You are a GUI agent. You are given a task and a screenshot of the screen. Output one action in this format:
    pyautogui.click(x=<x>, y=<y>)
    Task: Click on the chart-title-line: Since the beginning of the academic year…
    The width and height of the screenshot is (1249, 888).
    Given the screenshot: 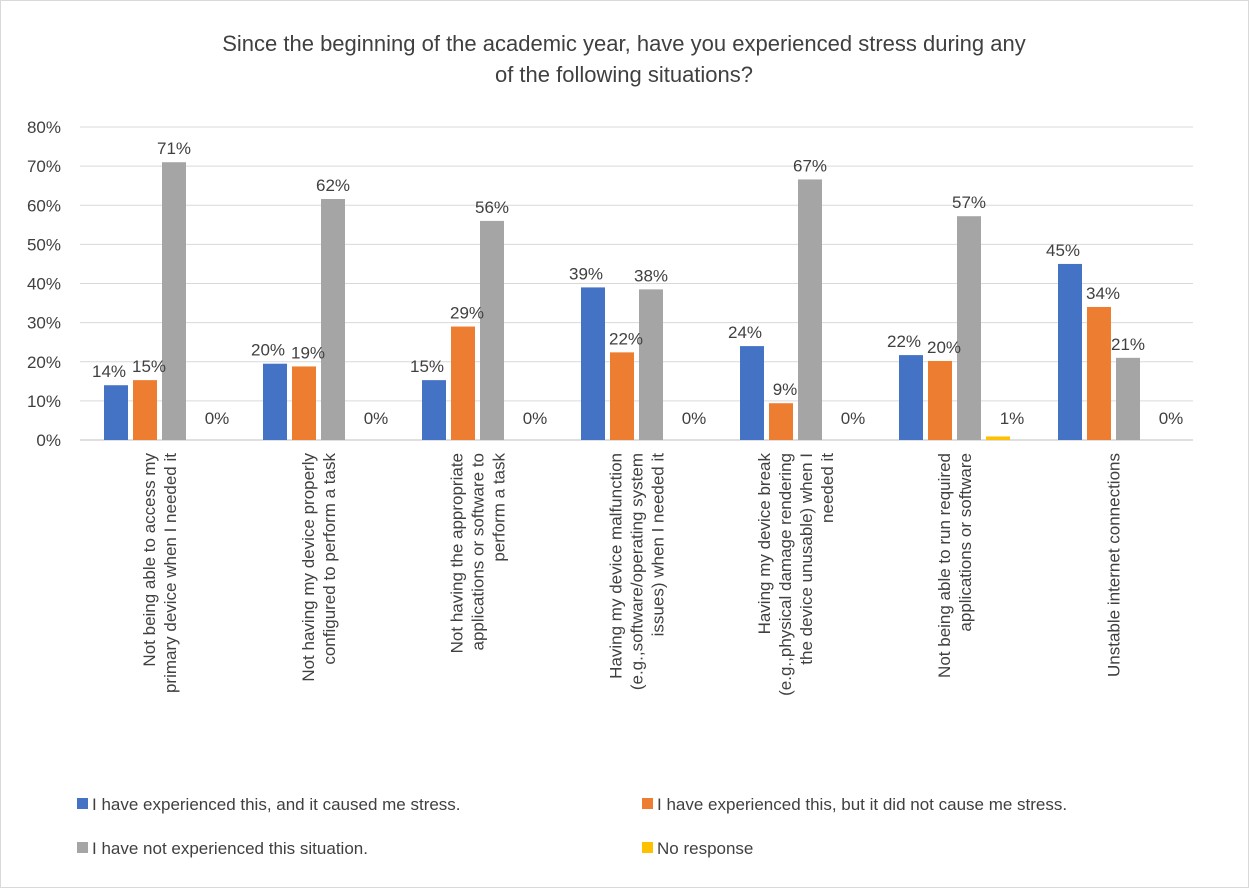 What is the action you would take?
    pyautogui.click(x=624, y=43)
    